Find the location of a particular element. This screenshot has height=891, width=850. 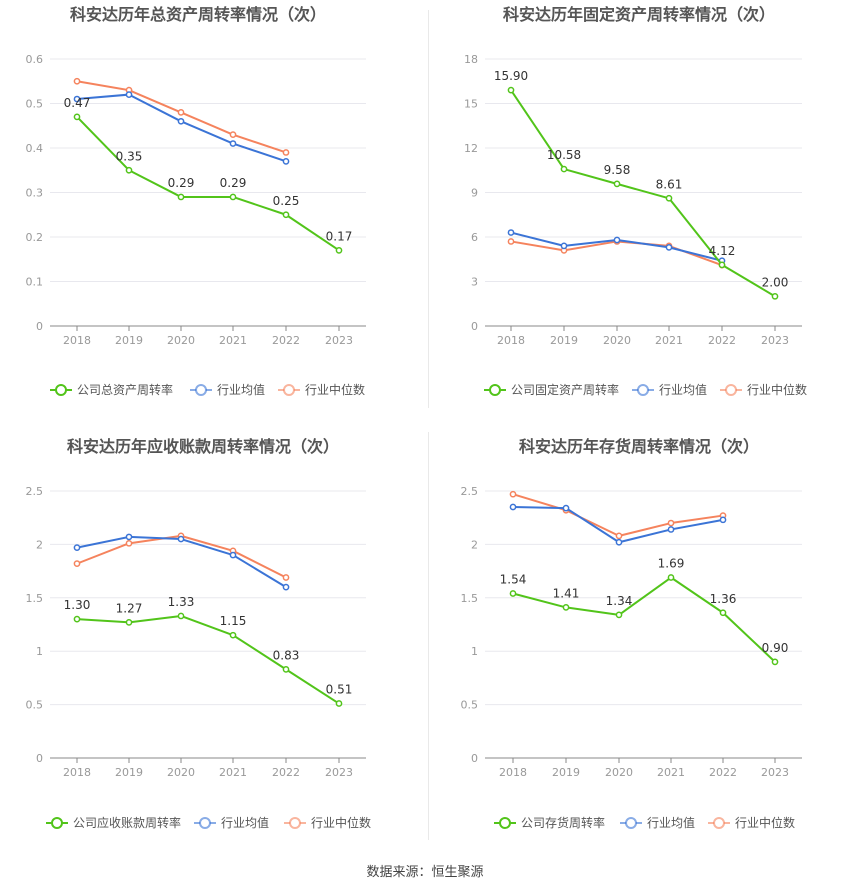

legend-item-median: 行业中位数 is located at coordinates (327, 822).